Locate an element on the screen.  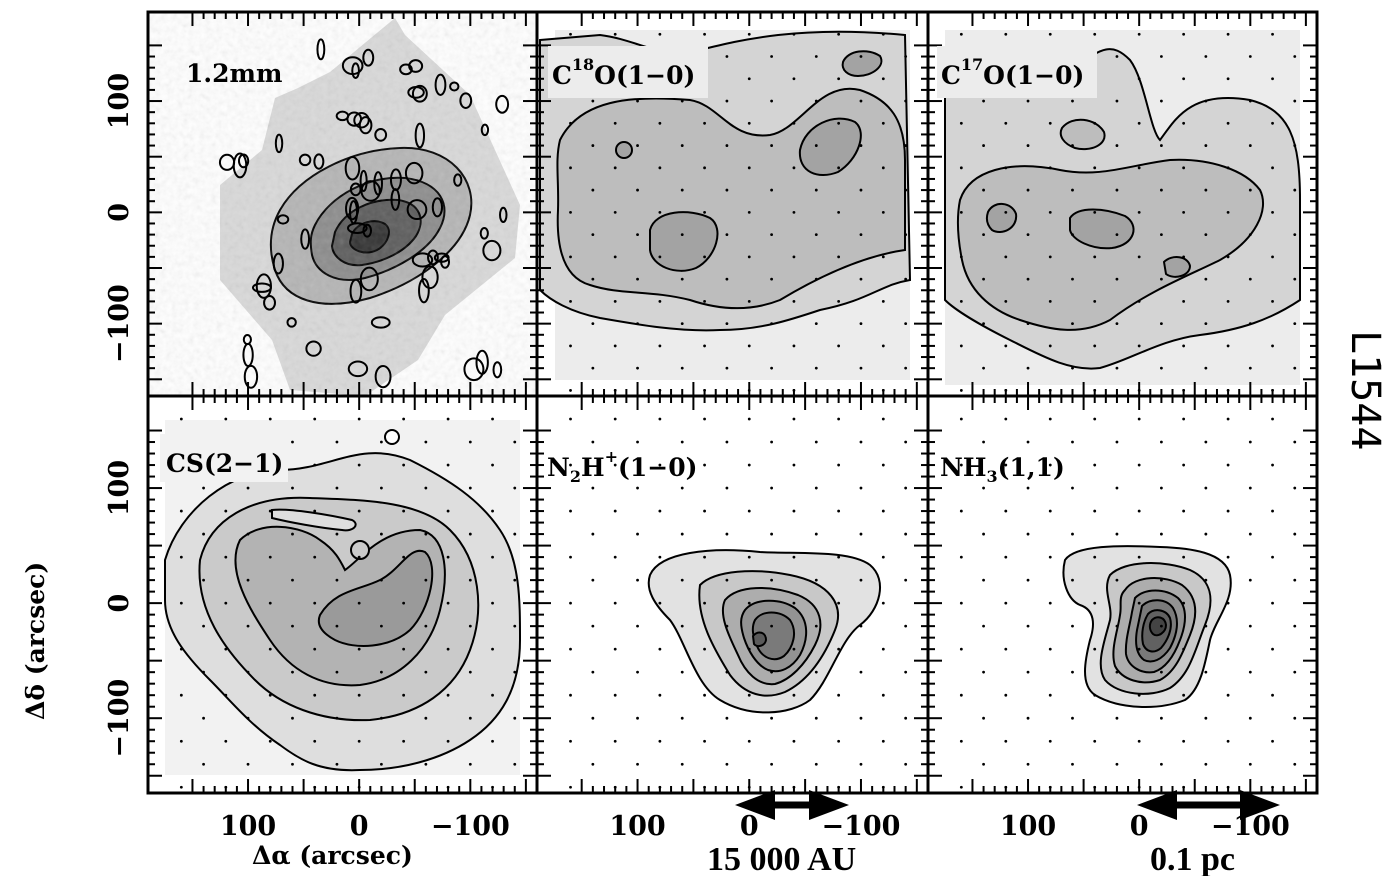
x-tick-labels: 100 0 −100 100 0 −100 100 0 −100 is located at coordinates (755, 826).